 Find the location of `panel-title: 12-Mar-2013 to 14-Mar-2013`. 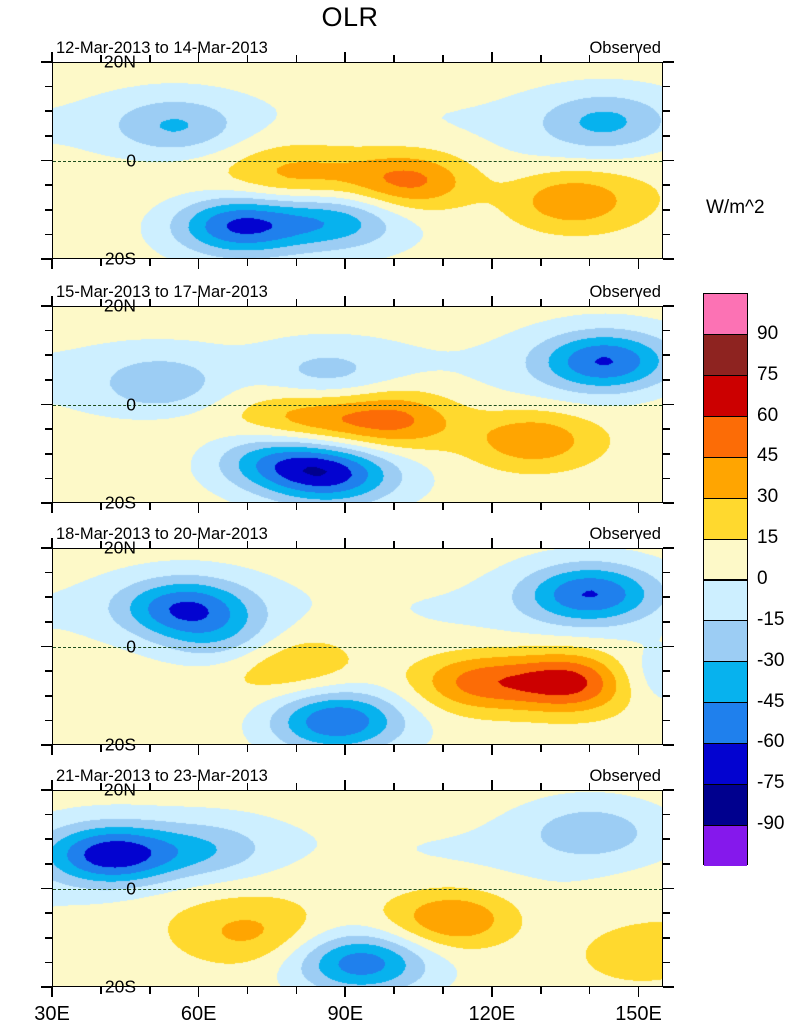

panel-title: 12-Mar-2013 to 14-Mar-2013 is located at coordinates (162, 48).